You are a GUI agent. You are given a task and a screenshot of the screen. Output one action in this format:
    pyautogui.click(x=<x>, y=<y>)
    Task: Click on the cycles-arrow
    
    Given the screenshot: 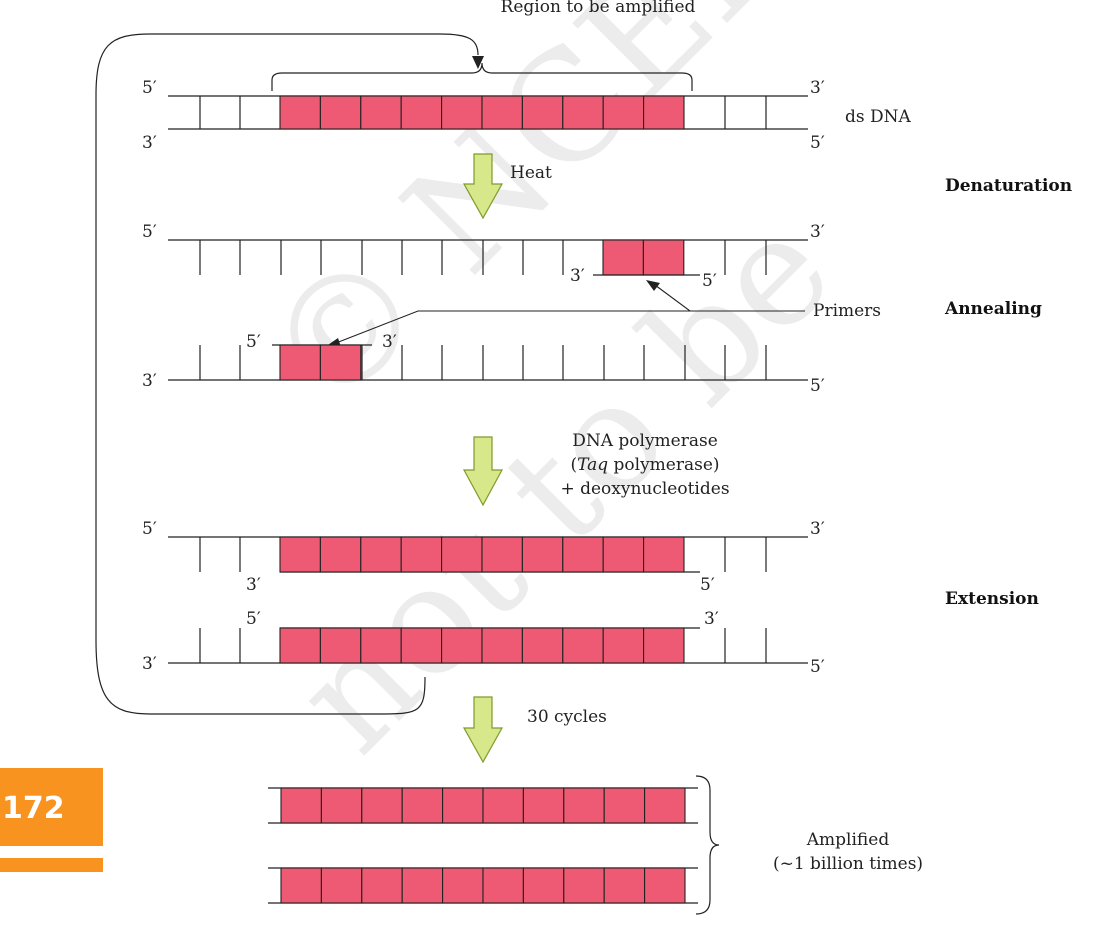 What is the action you would take?
    pyautogui.click(x=483, y=730)
    